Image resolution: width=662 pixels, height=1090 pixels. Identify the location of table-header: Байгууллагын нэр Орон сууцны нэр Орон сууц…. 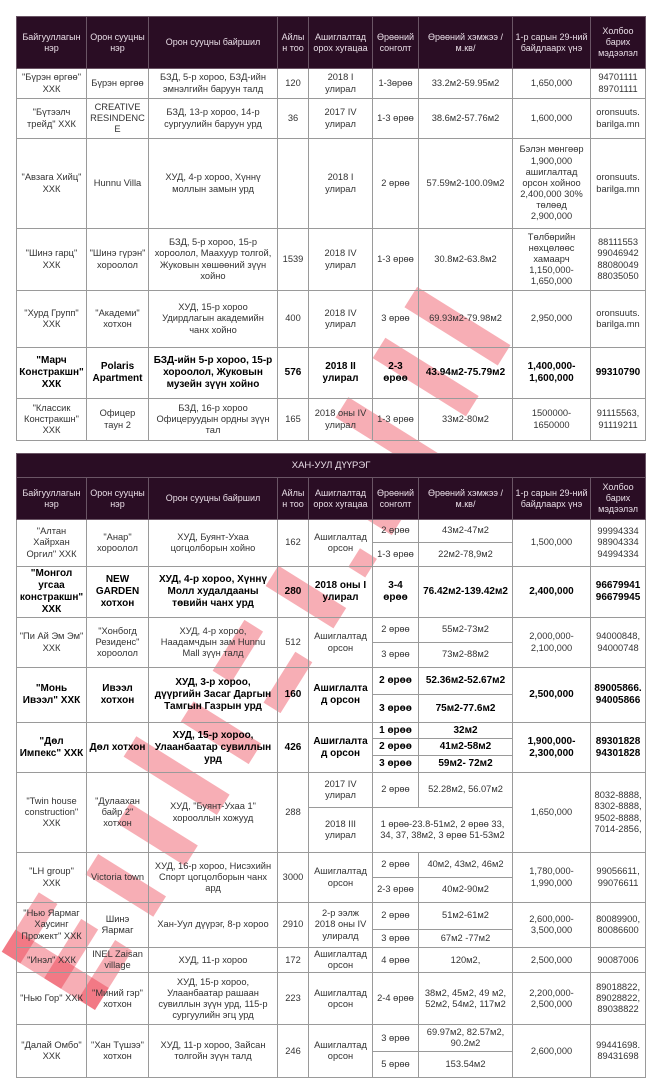
(331, 498).